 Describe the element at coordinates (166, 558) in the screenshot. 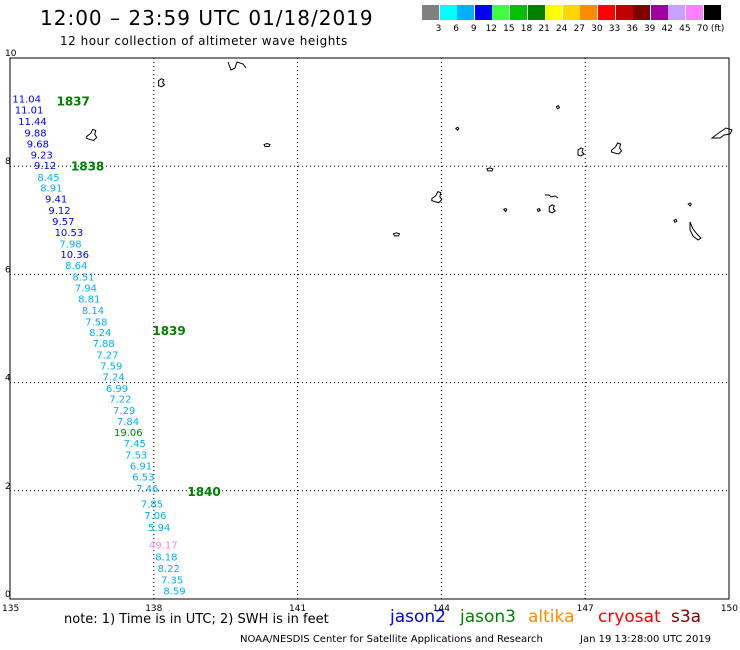

I see `wave-height-value: 8.18` at that location.